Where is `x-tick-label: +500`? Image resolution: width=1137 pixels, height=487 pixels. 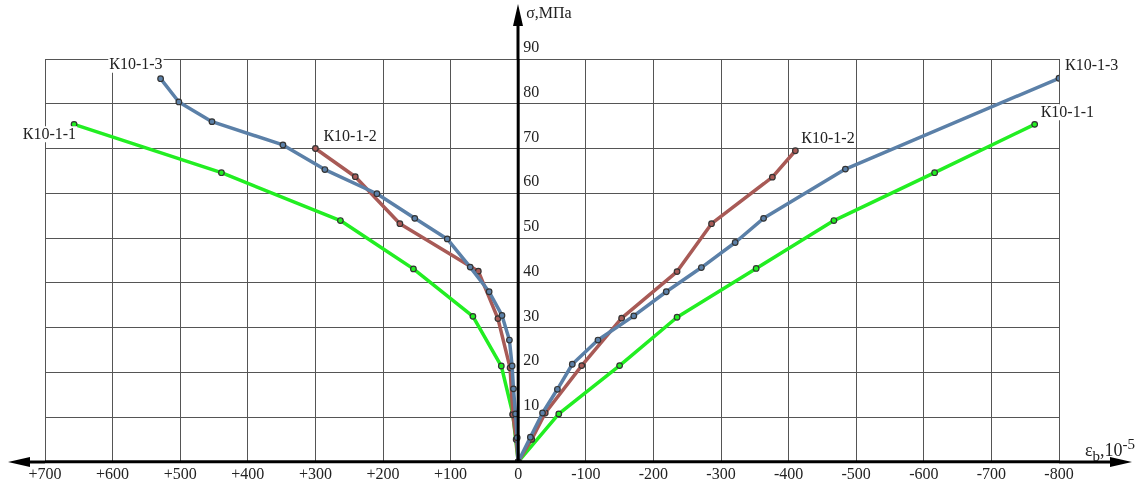 x-tick-label: +500 is located at coordinates (180, 473).